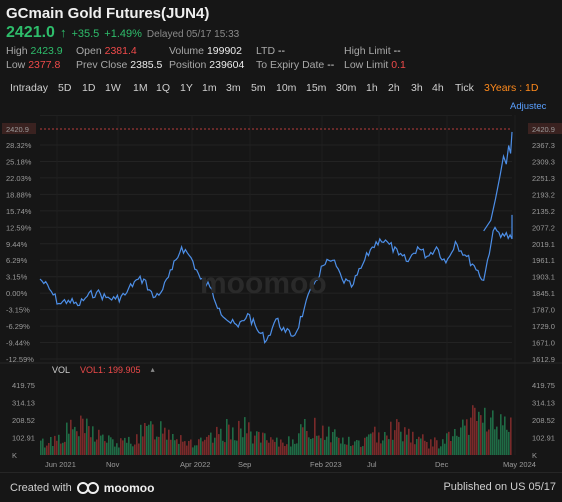 This screenshot has height=502, width=562. I want to click on tab-1y: 1Y, so click(186, 88).